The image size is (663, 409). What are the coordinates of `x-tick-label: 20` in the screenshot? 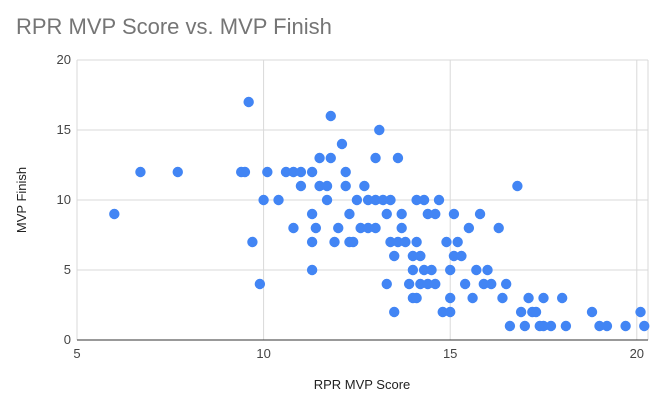 It's located at (637, 353).